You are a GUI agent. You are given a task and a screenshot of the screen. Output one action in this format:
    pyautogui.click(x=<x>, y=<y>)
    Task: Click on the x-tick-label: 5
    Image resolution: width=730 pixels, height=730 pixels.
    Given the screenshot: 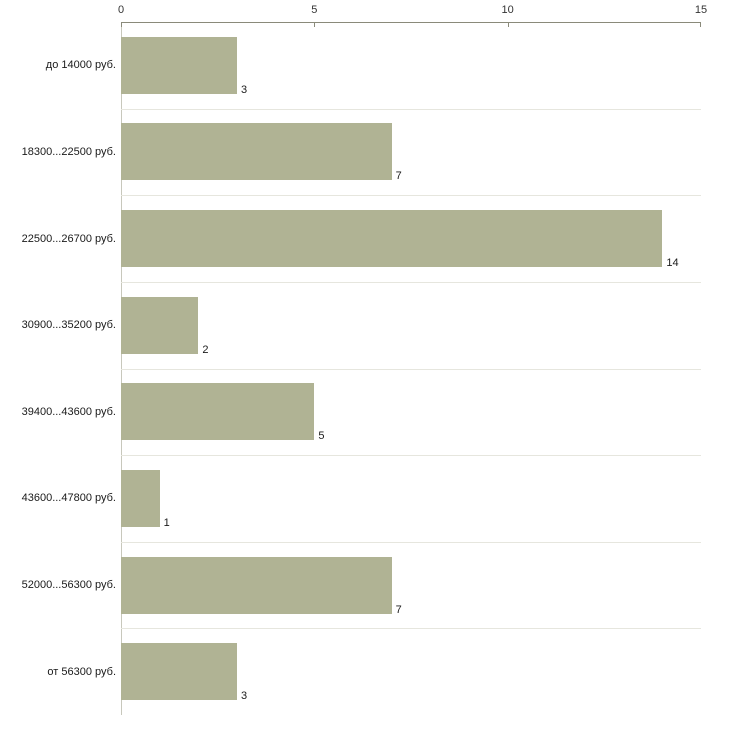 What is the action you would take?
    pyautogui.click(x=314, y=10)
    